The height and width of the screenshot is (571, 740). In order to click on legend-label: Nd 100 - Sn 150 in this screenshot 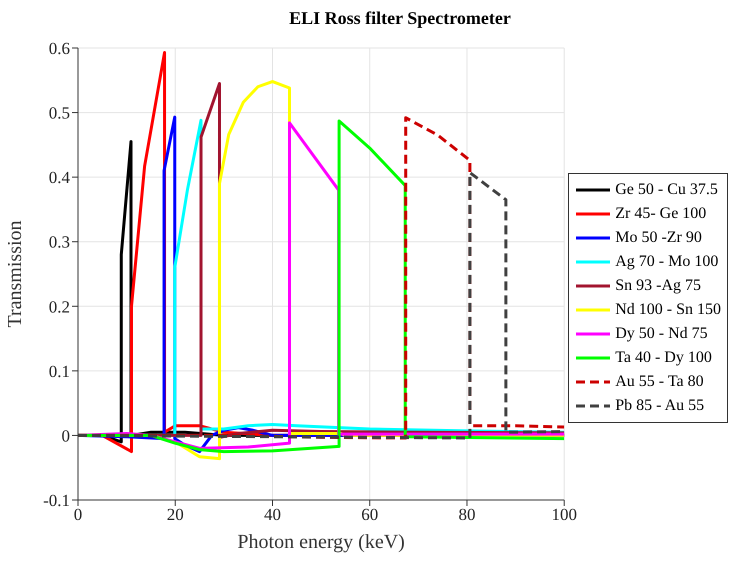, I will do `click(668, 310)`.